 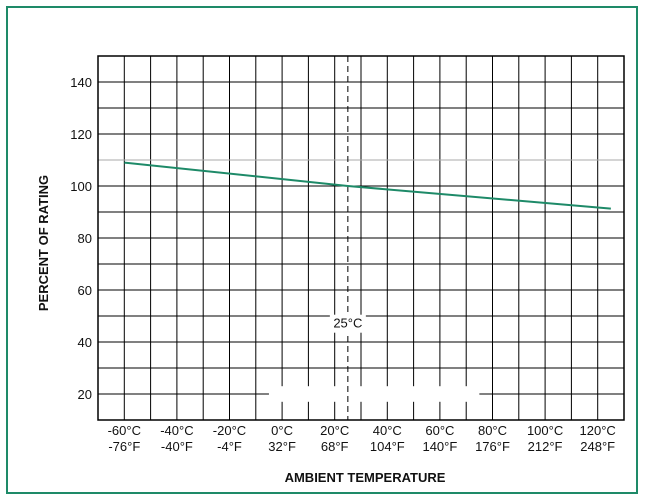 What do you see at coordinates (124, 446) in the screenshot?
I see `x-tick-label-fahrenheit: -76°F` at bounding box center [124, 446].